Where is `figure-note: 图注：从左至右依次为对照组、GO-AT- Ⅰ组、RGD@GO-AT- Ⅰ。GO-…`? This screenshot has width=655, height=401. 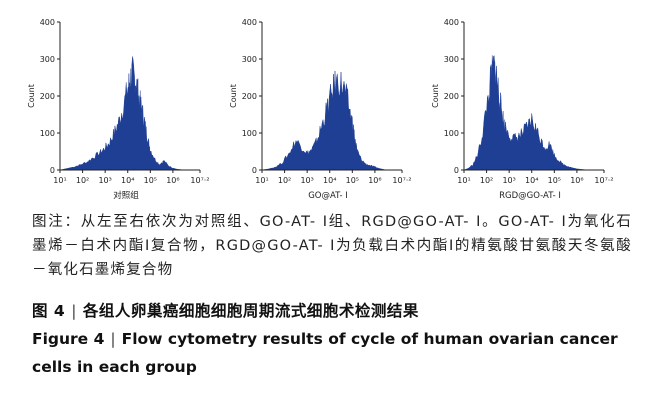
figure-note: 图注：从左至右依次为对照组、GO-AT- Ⅰ组、RGD@GO-AT- Ⅰ。GO-… is located at coordinates (332, 246).